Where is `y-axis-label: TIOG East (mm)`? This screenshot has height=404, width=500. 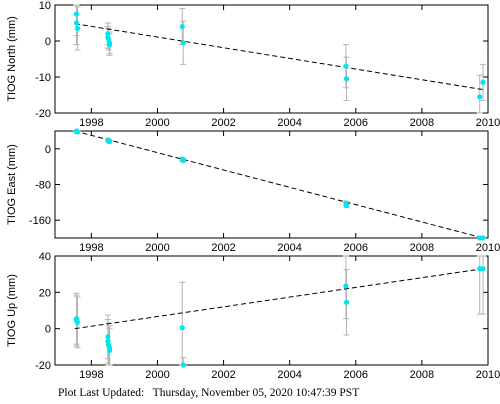
y-axis-label: TIOG East (mm) is located at coordinates (12, 184).